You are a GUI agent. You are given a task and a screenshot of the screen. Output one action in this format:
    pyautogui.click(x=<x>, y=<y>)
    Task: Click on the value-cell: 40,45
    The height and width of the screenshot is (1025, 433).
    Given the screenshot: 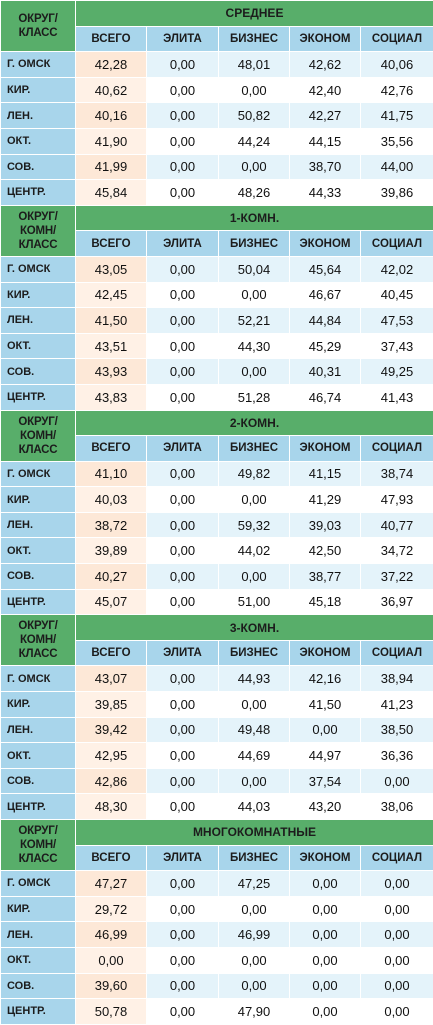 What is the action you would take?
    pyautogui.click(x=397, y=295)
    